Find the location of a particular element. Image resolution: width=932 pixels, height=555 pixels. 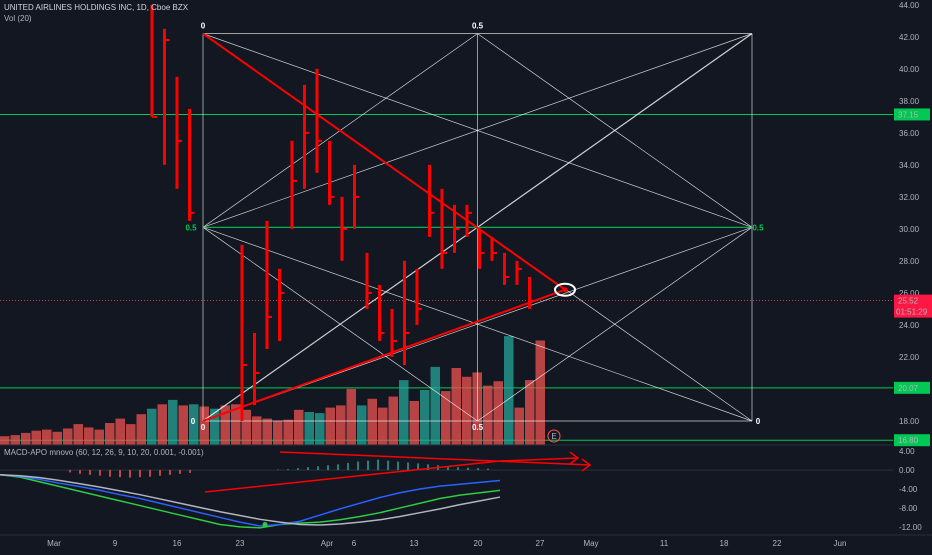

bar-countdown: 01:51:29 is located at coordinates (912, 312).